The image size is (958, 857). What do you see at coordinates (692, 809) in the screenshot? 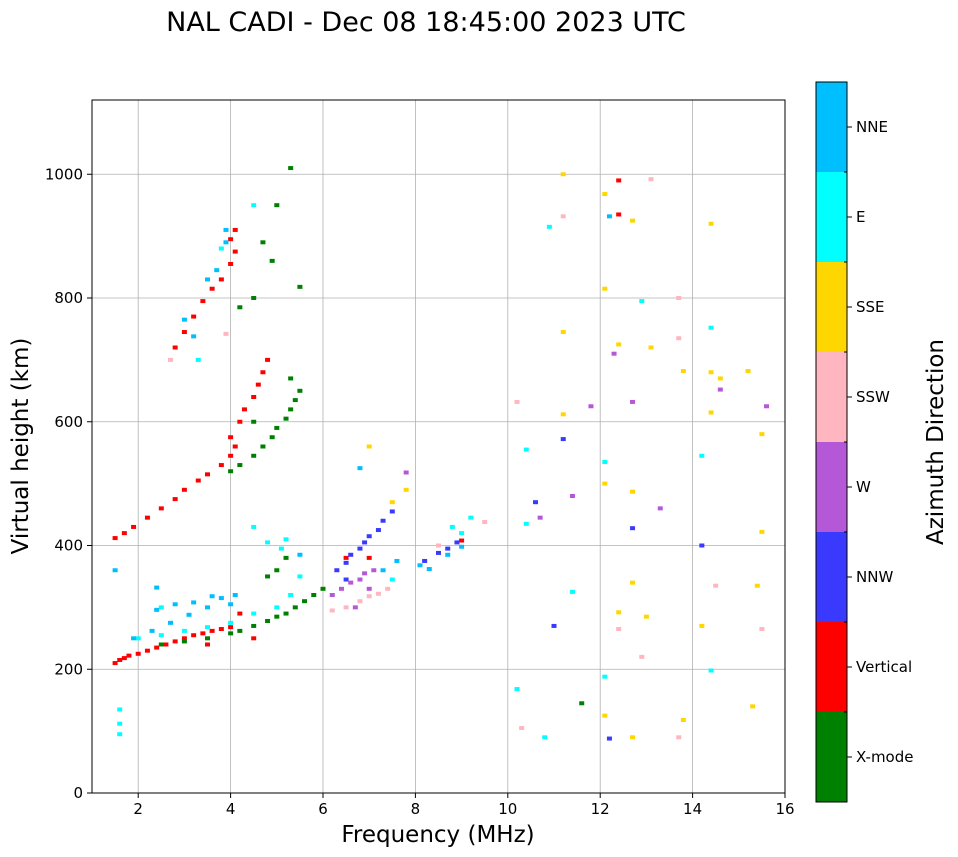
I see `x-tick-label: 14` at bounding box center [692, 809].